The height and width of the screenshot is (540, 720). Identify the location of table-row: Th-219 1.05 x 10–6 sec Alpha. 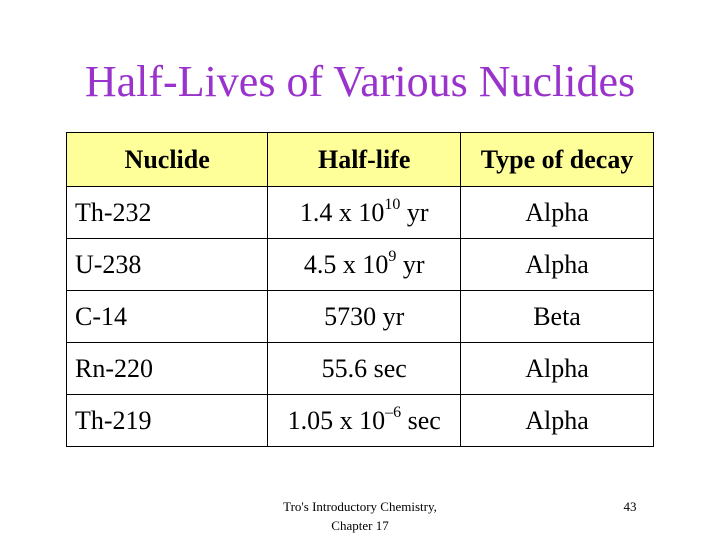
(359, 420).